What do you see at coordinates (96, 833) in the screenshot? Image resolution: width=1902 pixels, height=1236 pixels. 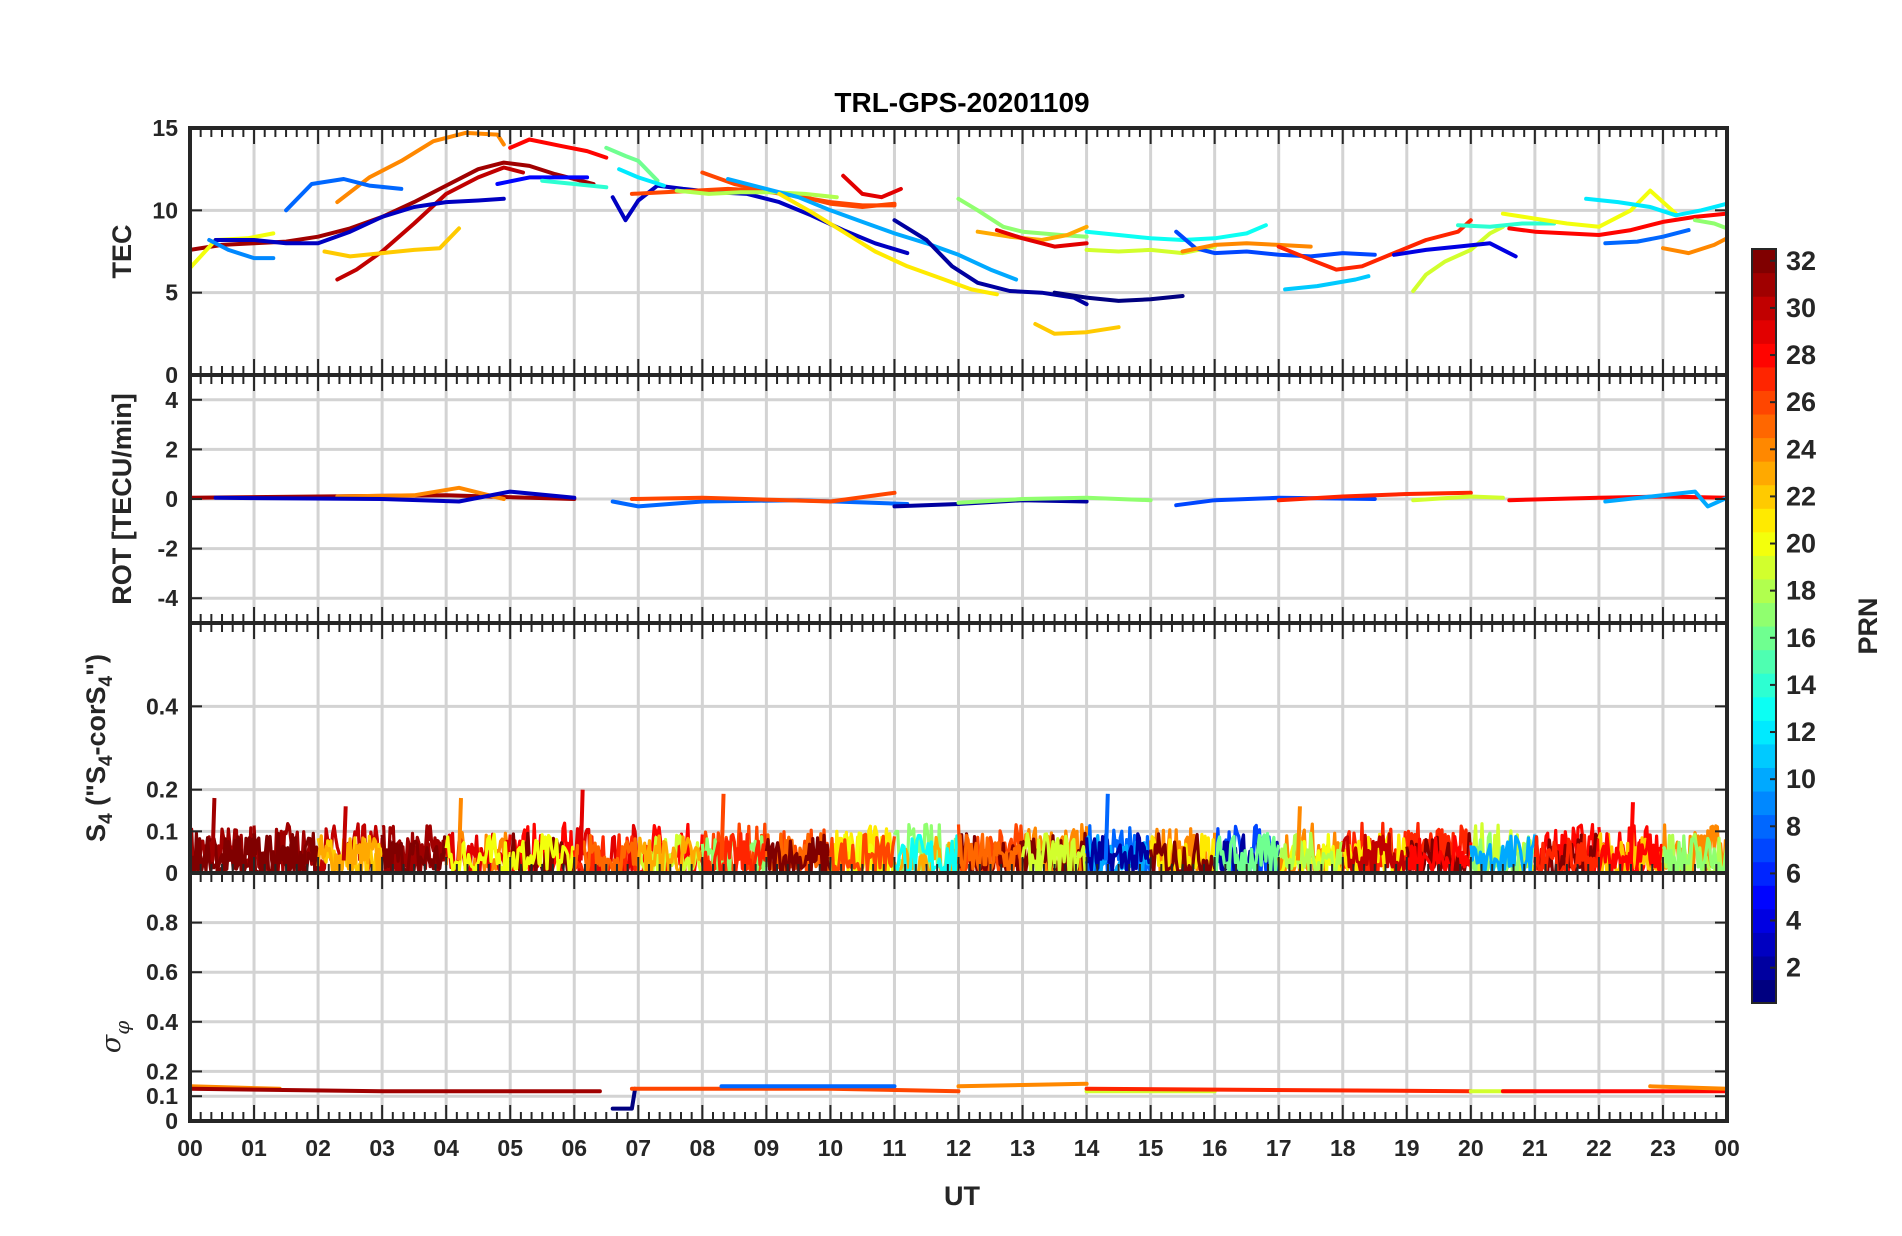 I see `y-label-part: S` at bounding box center [96, 833].